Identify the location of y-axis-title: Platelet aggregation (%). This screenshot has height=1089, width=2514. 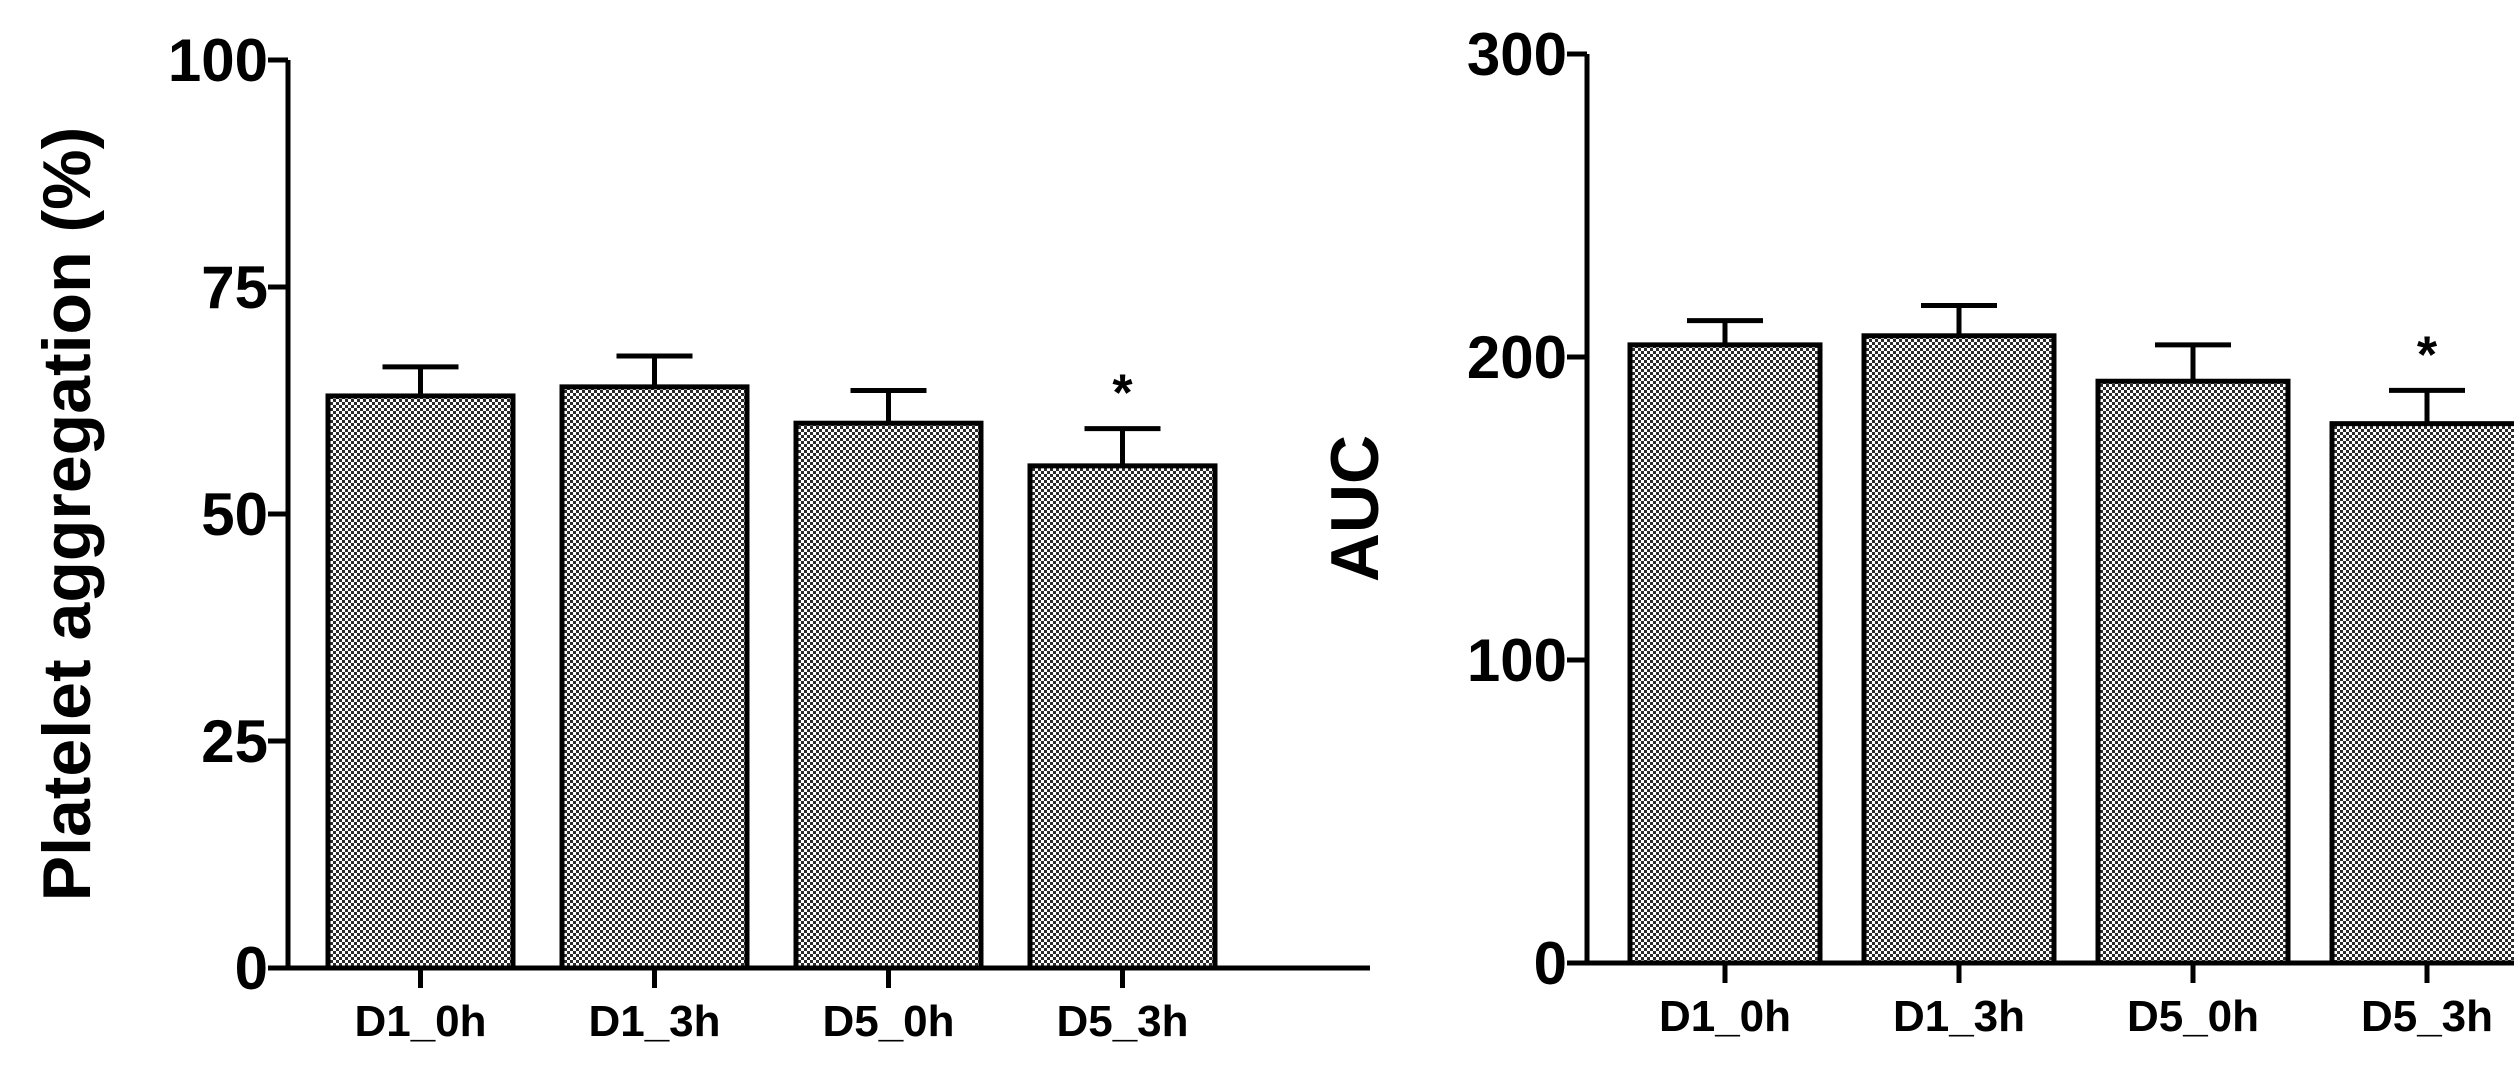
(67, 514).